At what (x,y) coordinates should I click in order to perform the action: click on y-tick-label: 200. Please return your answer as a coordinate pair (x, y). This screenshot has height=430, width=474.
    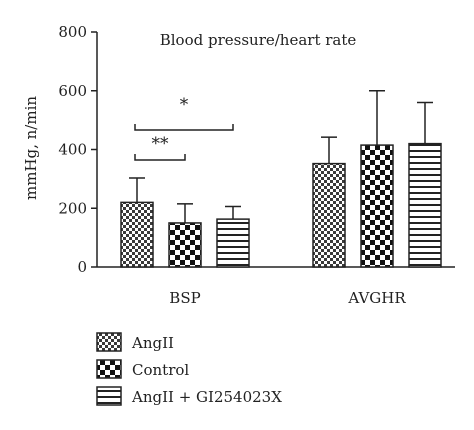
    Looking at the image, I should click on (72, 208).